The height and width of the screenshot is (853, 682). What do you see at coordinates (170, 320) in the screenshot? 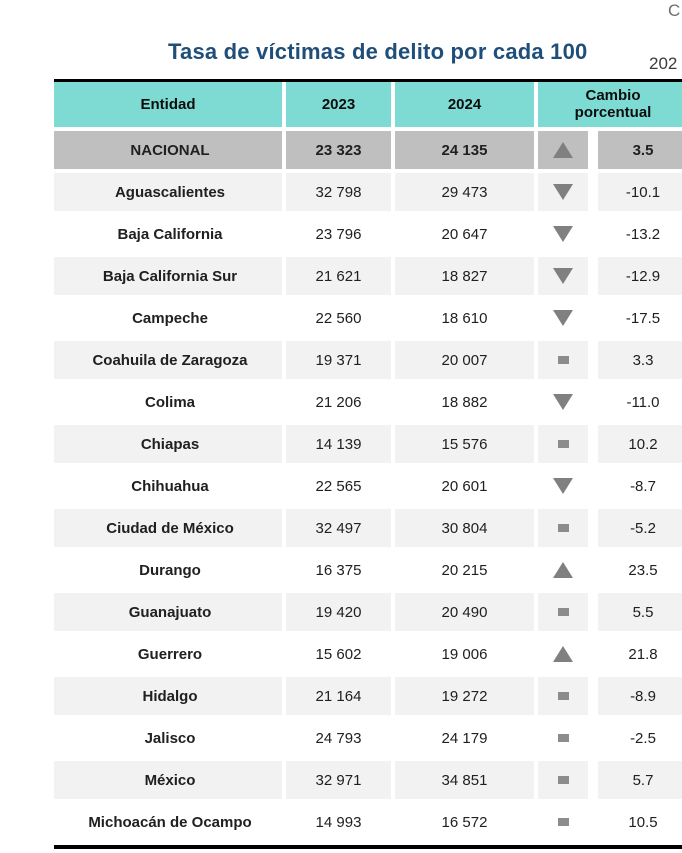
I see `entity-name-cell: Campeche` at bounding box center [170, 320].